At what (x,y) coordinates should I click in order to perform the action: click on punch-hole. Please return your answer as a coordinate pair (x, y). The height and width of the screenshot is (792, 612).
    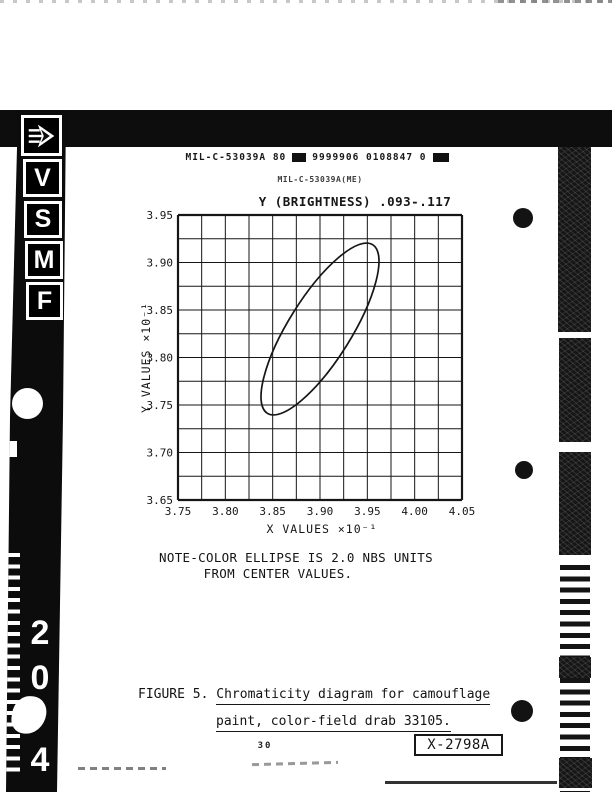
    Looking at the image, I should click on (27, 403).